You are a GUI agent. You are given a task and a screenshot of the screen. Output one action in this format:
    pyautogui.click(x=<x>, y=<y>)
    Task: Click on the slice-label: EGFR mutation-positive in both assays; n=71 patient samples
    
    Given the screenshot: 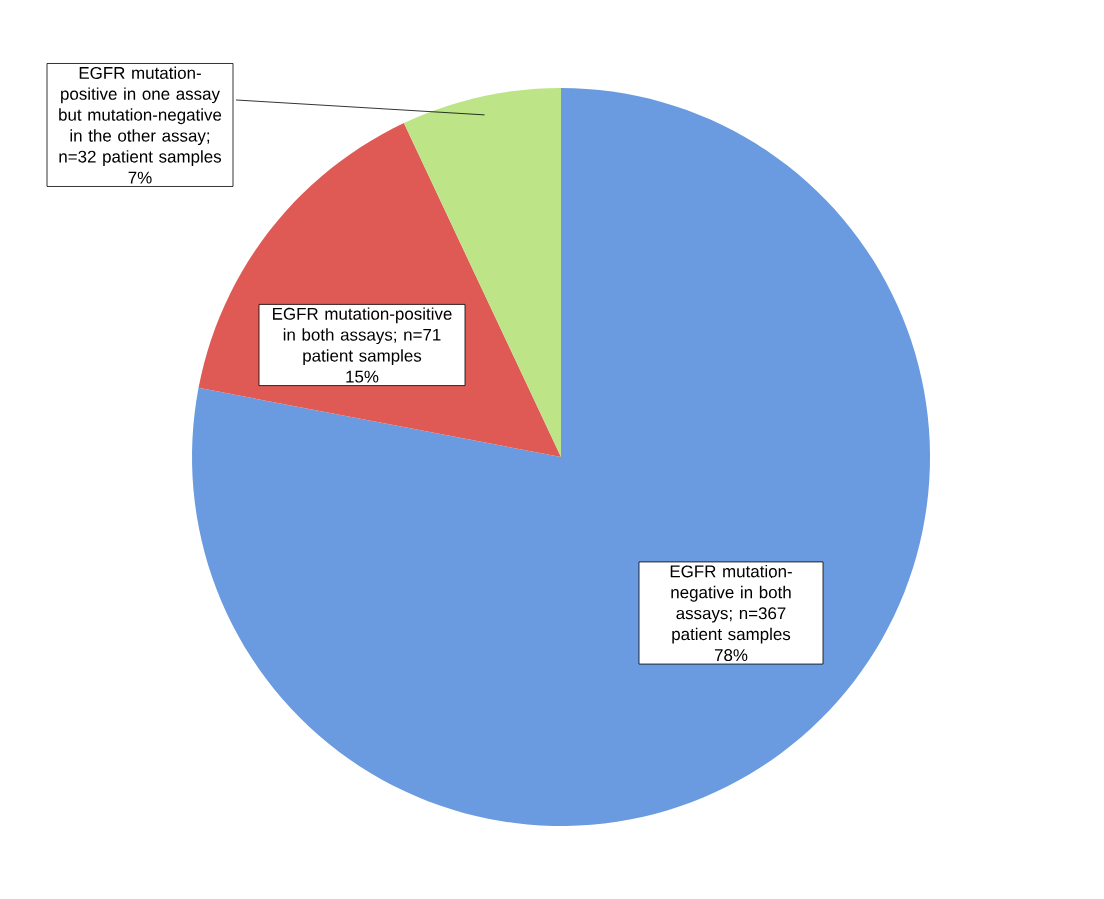 What is the action you would take?
    pyautogui.click(x=362, y=336)
    